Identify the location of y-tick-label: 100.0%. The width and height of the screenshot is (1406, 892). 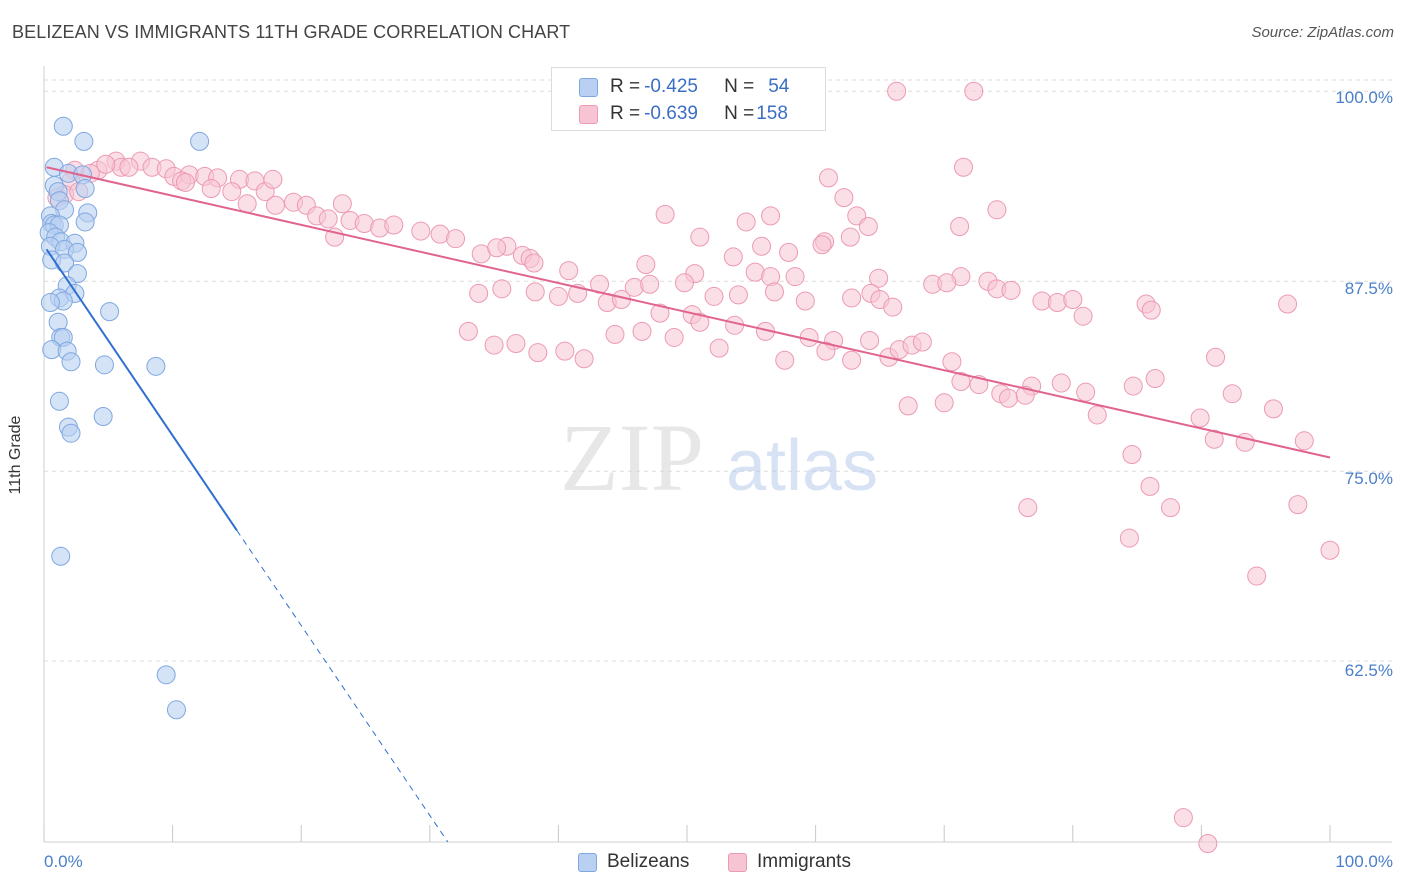
(1364, 97).